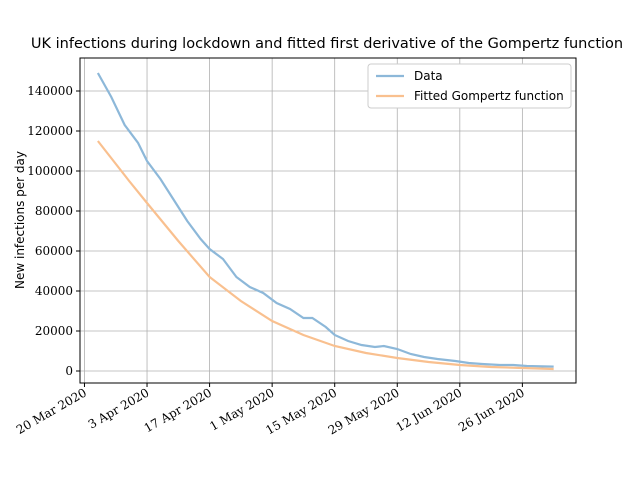 The height and width of the screenshot is (480, 640). What do you see at coordinates (178, 410) in the screenshot?
I see `x-tick-label: 17 Apr 2020` at bounding box center [178, 410].